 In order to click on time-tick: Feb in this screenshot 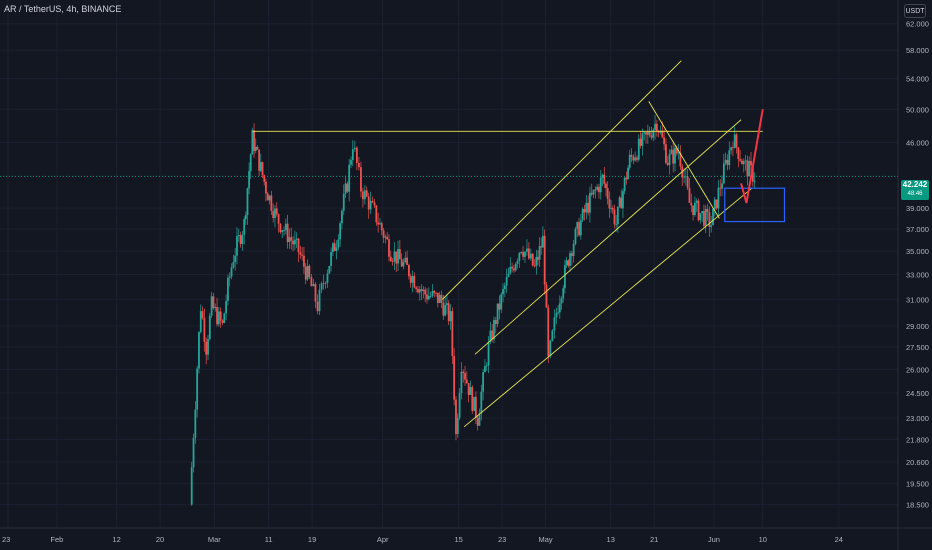, I will do `click(56, 539)`.